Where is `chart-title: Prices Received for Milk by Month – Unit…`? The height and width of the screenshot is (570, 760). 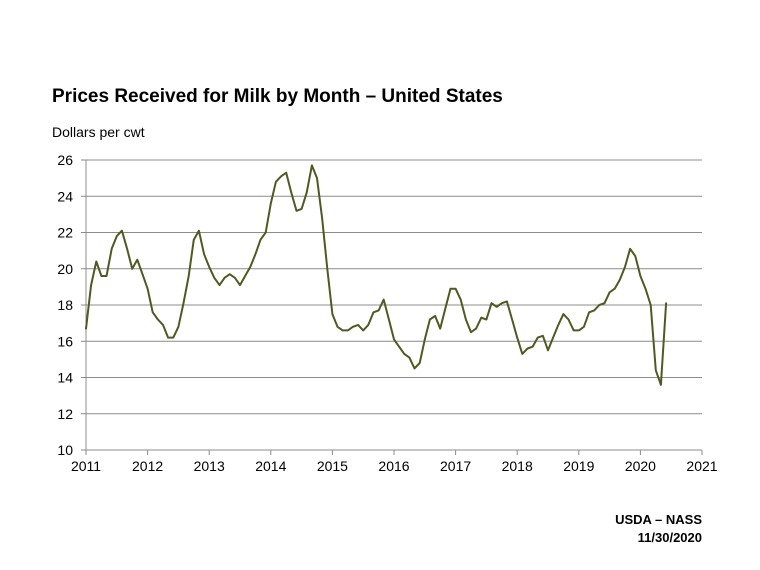
chart-title: Prices Received for Milk by Month – Unit… is located at coordinates (277, 96).